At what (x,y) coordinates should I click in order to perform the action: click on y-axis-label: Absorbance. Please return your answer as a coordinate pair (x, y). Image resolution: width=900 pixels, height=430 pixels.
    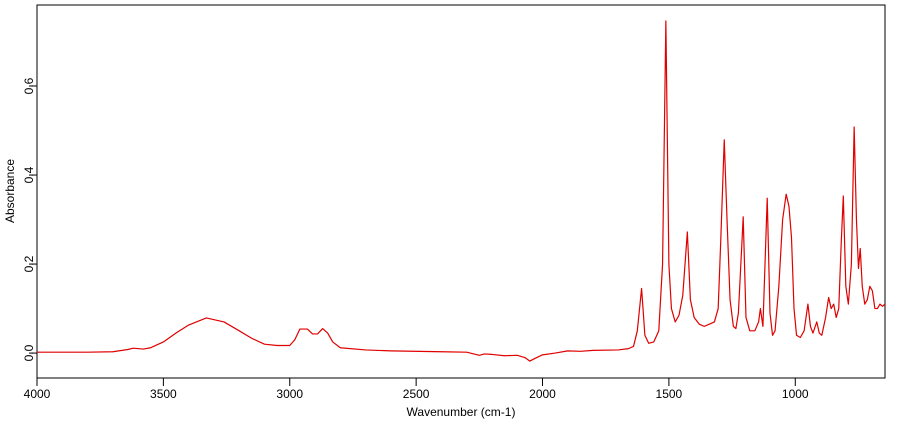
    Looking at the image, I should click on (10, 191).